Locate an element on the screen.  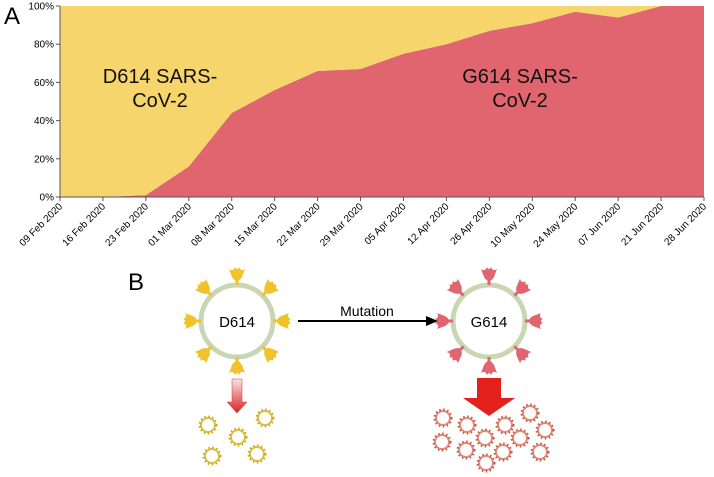
progeny-g614 is located at coordinates (493, 438).